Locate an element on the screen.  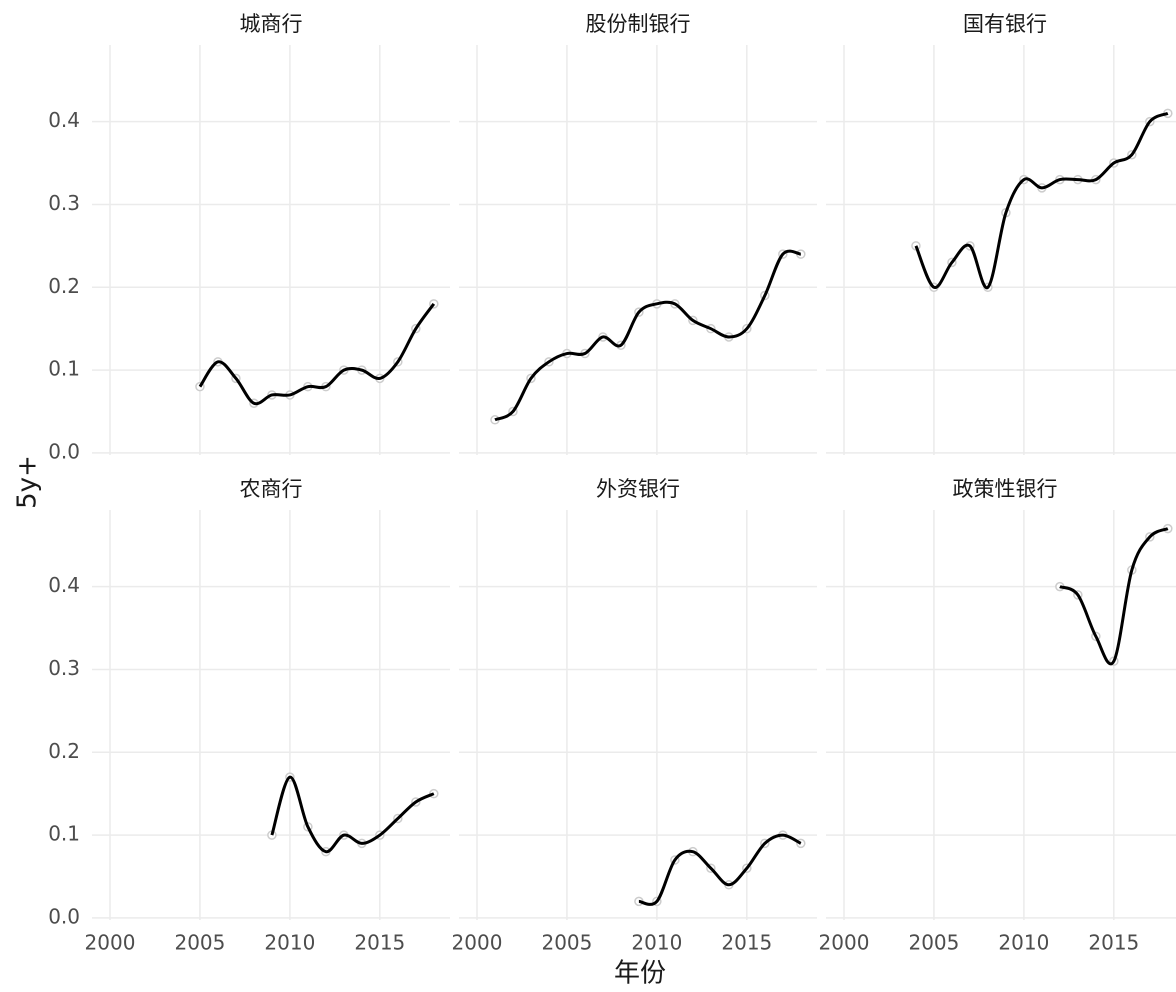
y-axis-title: 5y+ is located at coordinates (28, 482).